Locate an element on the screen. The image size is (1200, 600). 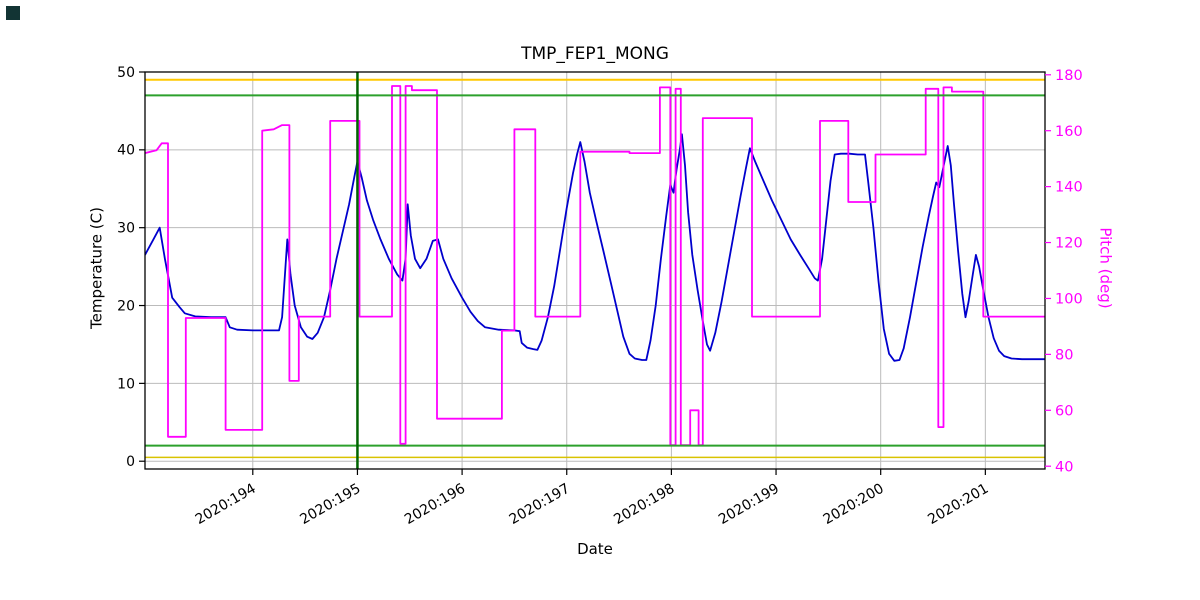
y-axis-right-tick-label: 40 is located at coordinates (1064, 467).